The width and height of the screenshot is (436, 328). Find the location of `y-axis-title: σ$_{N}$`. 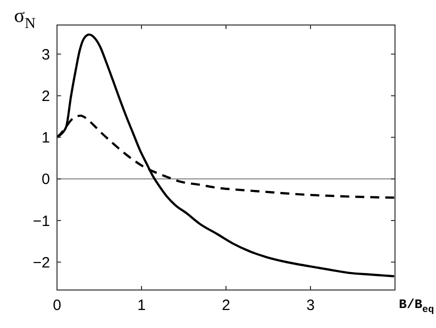

y-axis-title: σ$_{N}$ is located at coordinates (25, 18).